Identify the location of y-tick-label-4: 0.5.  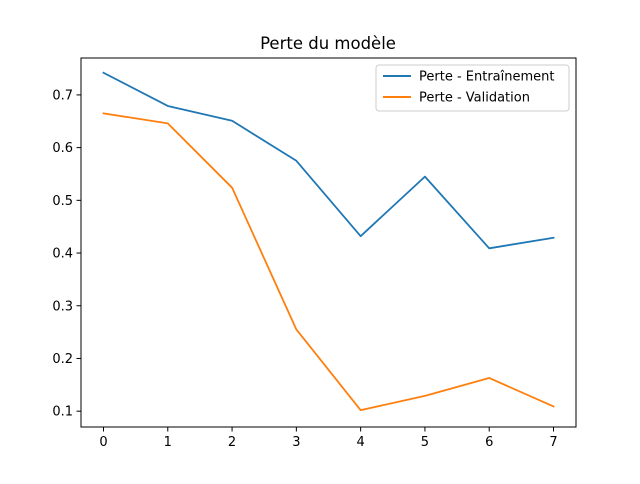
(62, 201).